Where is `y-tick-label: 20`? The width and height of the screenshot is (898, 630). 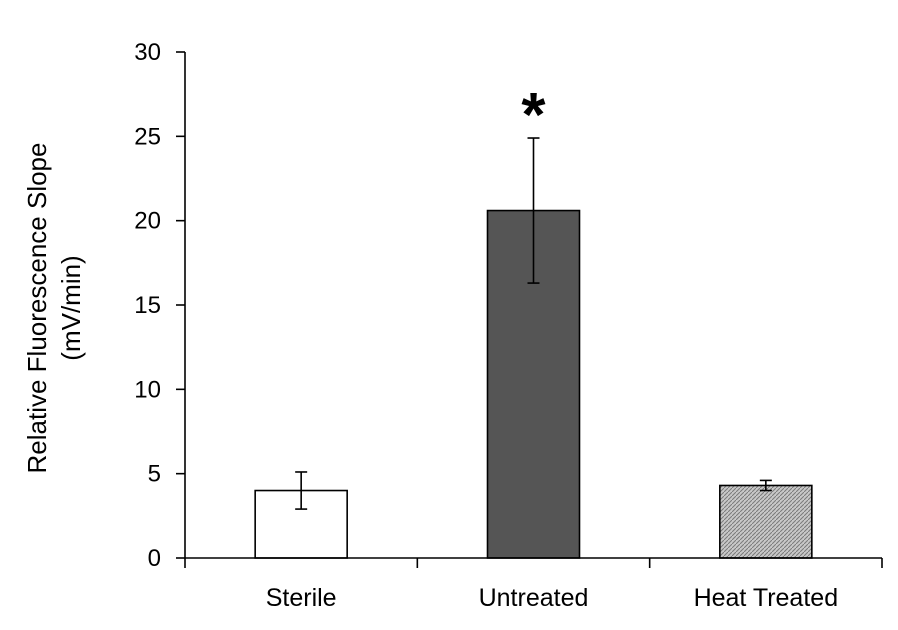
y-tick-label: 20 is located at coordinates (147, 221).